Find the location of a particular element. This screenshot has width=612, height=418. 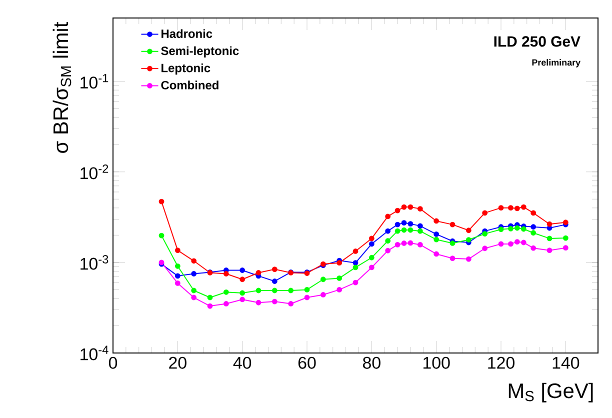

legend-label: Hadronic is located at coordinates (187, 33).